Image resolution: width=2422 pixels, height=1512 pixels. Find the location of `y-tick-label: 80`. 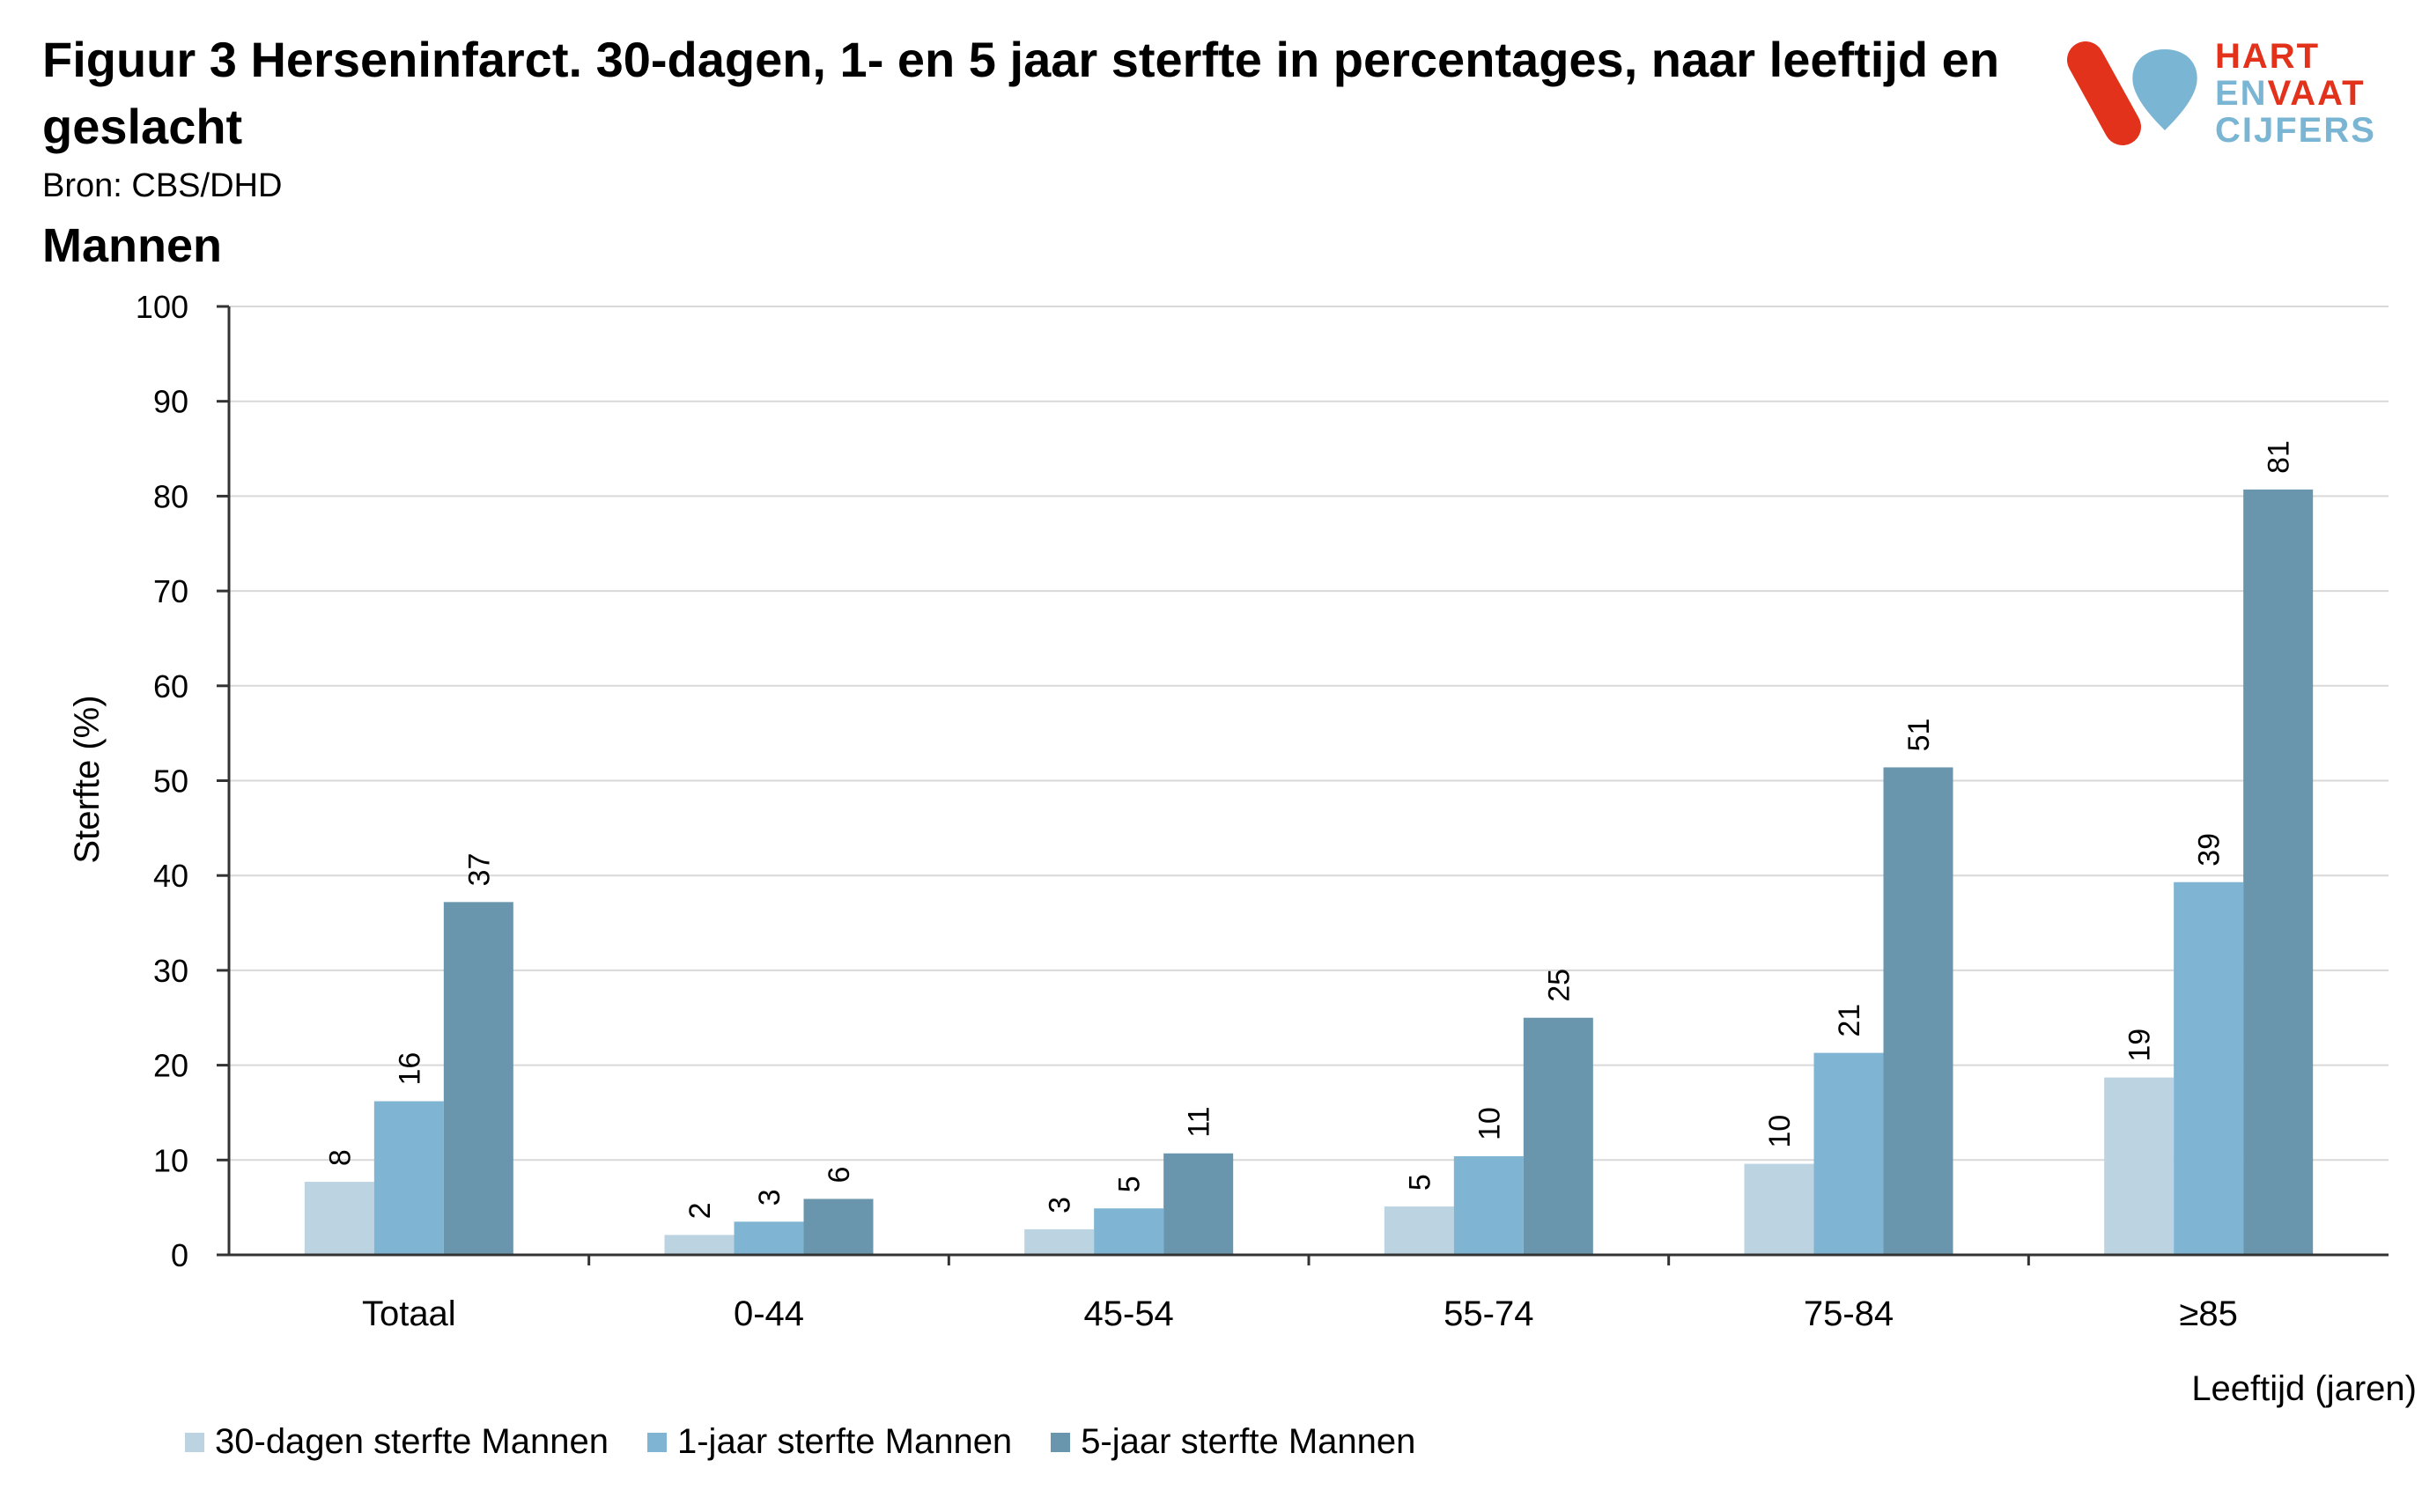

y-tick-label: 80 is located at coordinates (170, 496).